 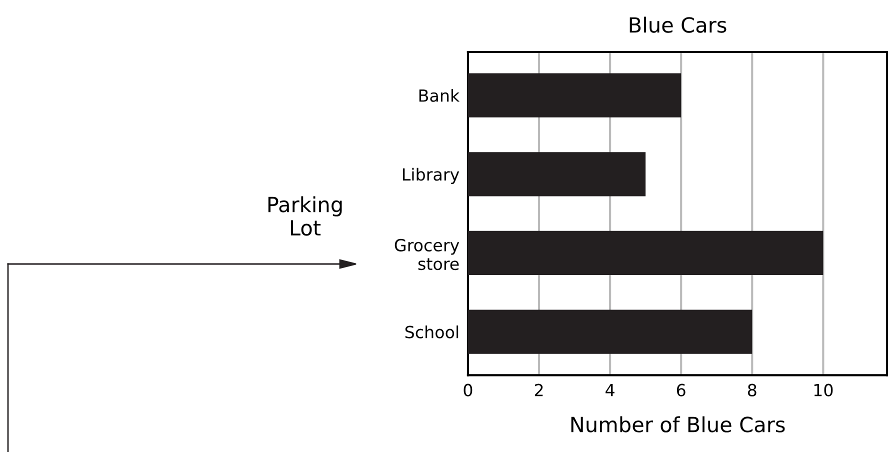 What do you see at coordinates (678, 24) in the screenshot?
I see `chart-title: Blue Cars` at bounding box center [678, 24].